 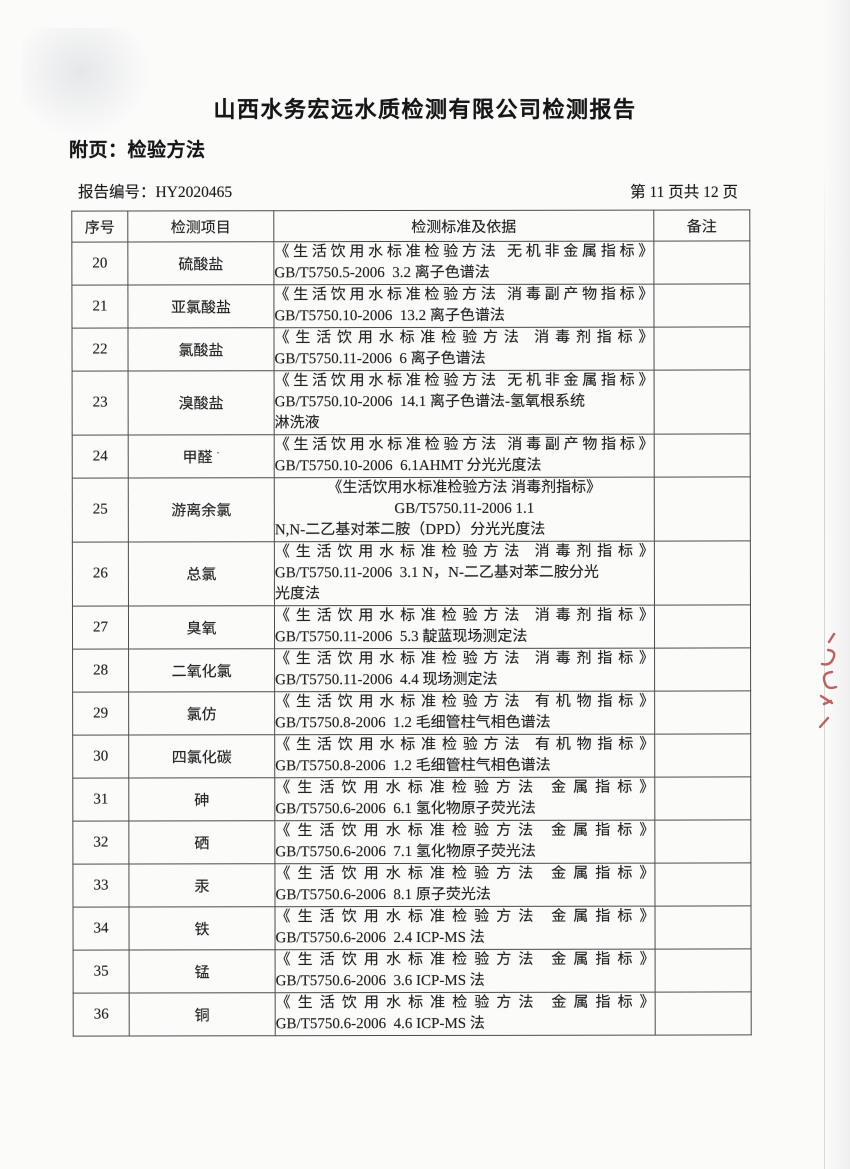 What do you see at coordinates (380, 981) in the screenshot?
I see `standard-line: GB/T5750.6-2006 3.6 ICP-MS 法` at bounding box center [380, 981].